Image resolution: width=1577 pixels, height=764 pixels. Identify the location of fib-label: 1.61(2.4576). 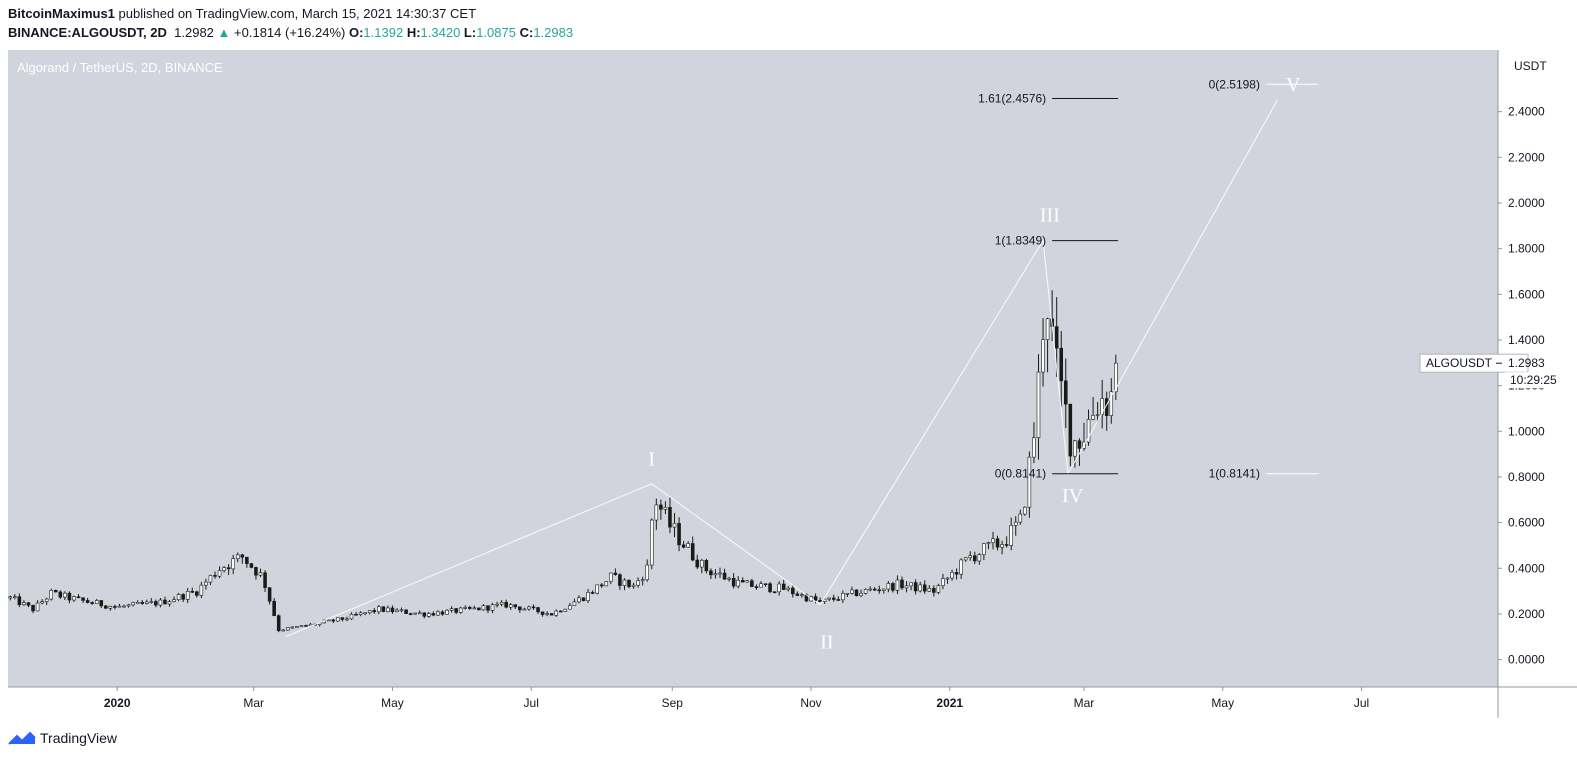
(1012, 98).